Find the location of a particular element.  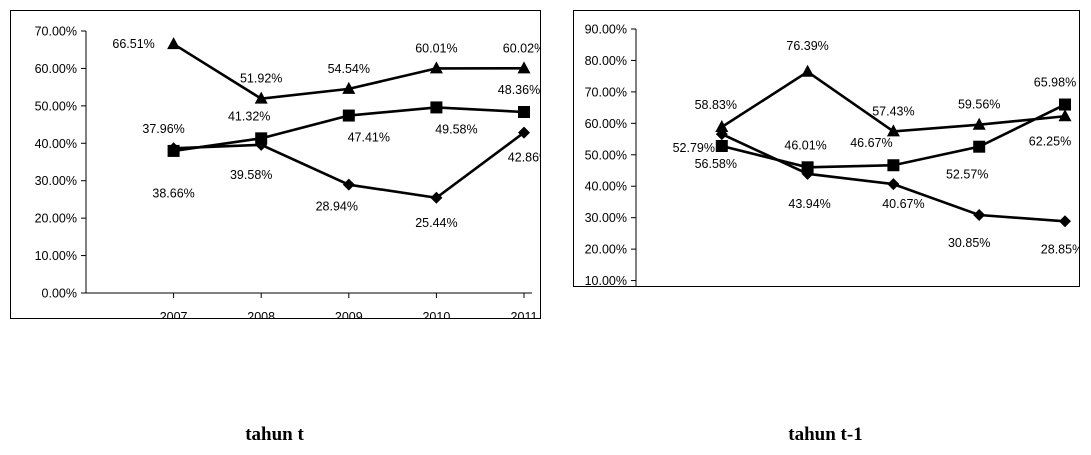

data-label-tottenham-hotspurs: 46.67% is located at coordinates (871, 143).